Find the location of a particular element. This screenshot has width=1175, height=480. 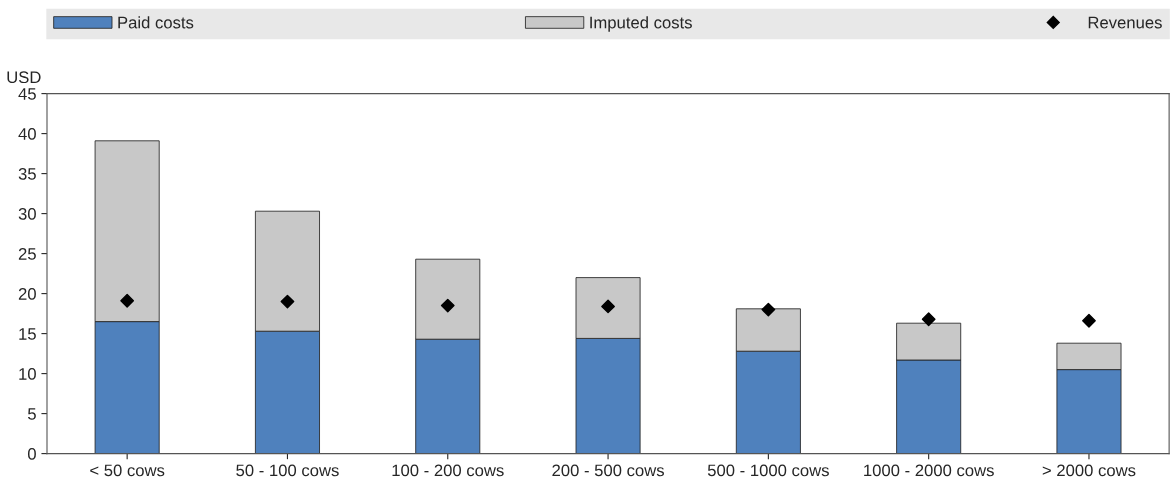

y-axis-title: USD is located at coordinates (24, 77).